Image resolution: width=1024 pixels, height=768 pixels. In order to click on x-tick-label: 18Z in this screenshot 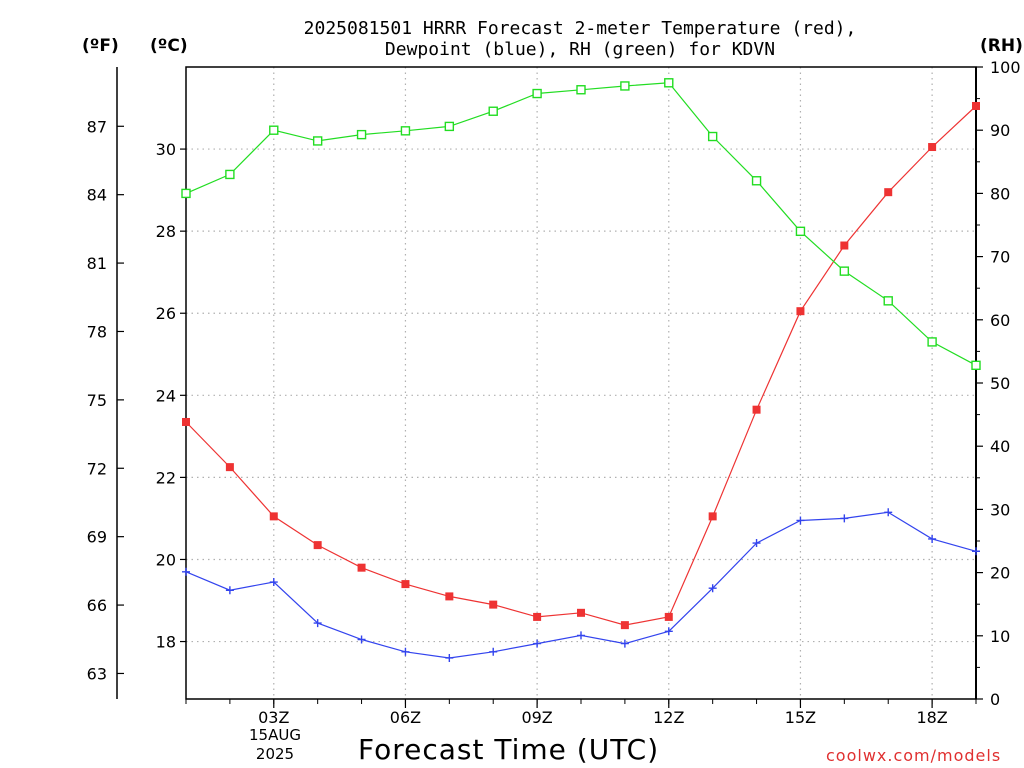, I will do `click(931, 717)`.